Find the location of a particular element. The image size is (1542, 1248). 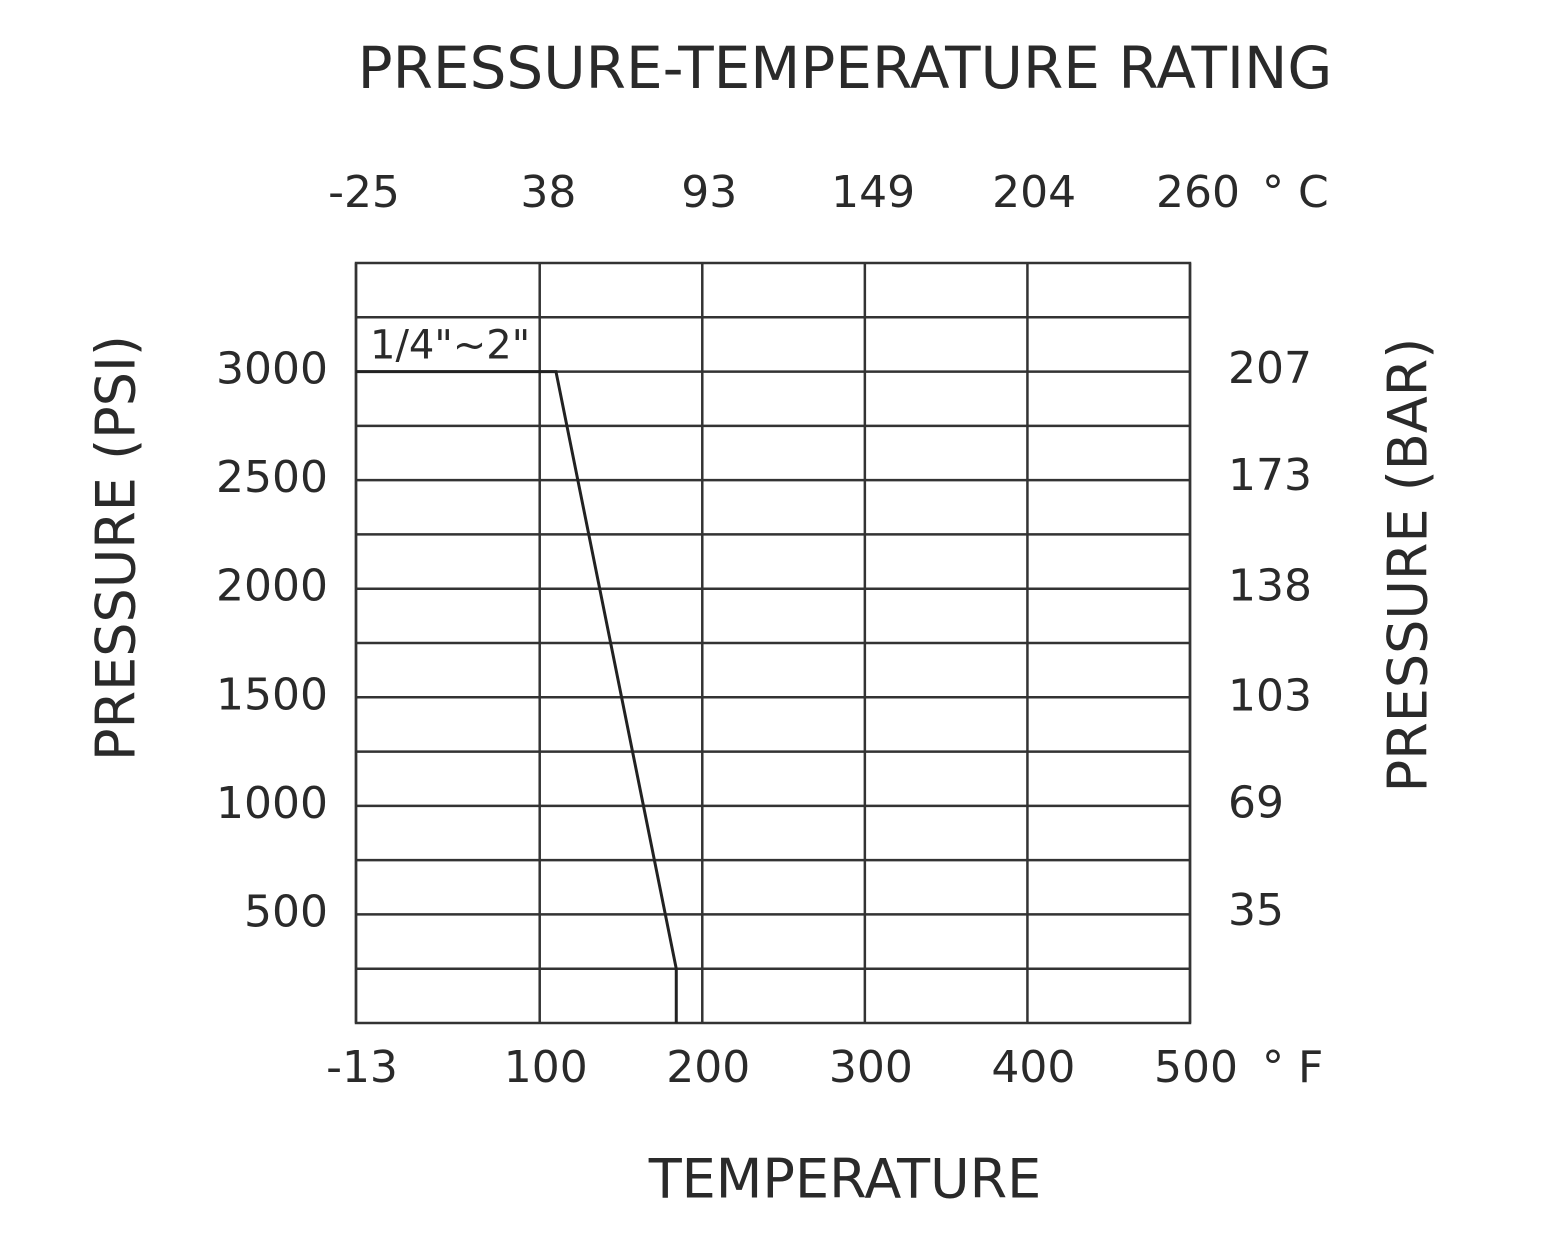

y2-tick-label: 69 is located at coordinates (1256, 803).